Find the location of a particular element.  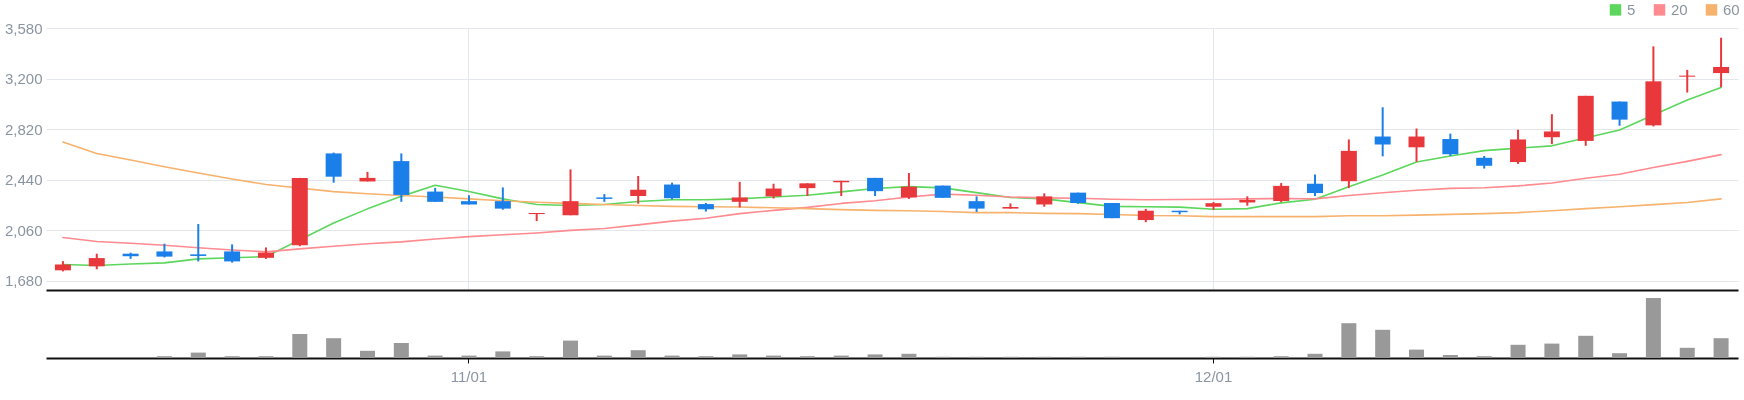

legend-label: 5 is located at coordinates (1631, 9).